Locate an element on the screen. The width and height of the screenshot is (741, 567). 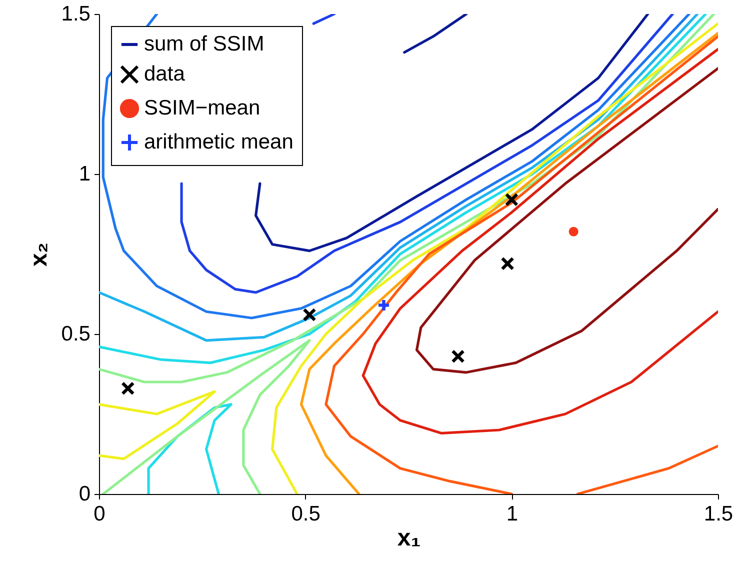
legend-label: arithmetic mean is located at coordinates (219, 142).